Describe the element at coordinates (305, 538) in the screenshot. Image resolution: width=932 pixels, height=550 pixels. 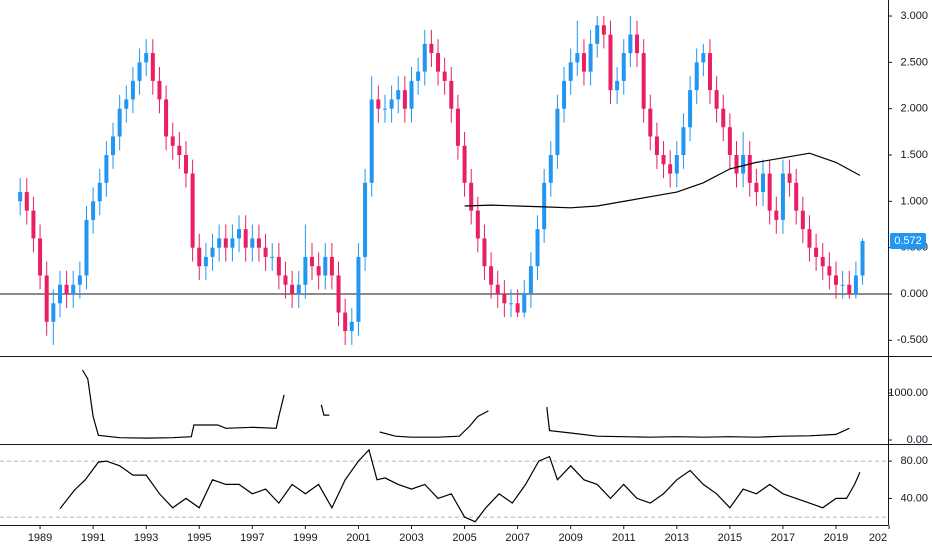
I see `x-tick-label: 1999` at that location.